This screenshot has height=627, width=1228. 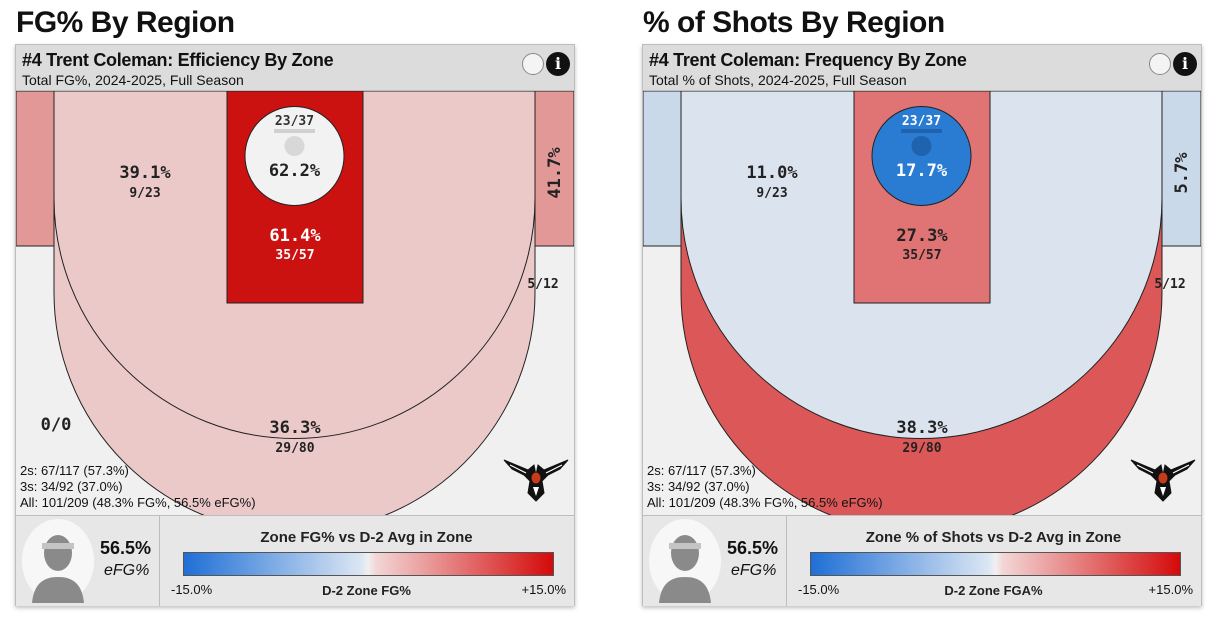 I want to click on midrange-value-label: 11.0%, so click(x=772, y=173).